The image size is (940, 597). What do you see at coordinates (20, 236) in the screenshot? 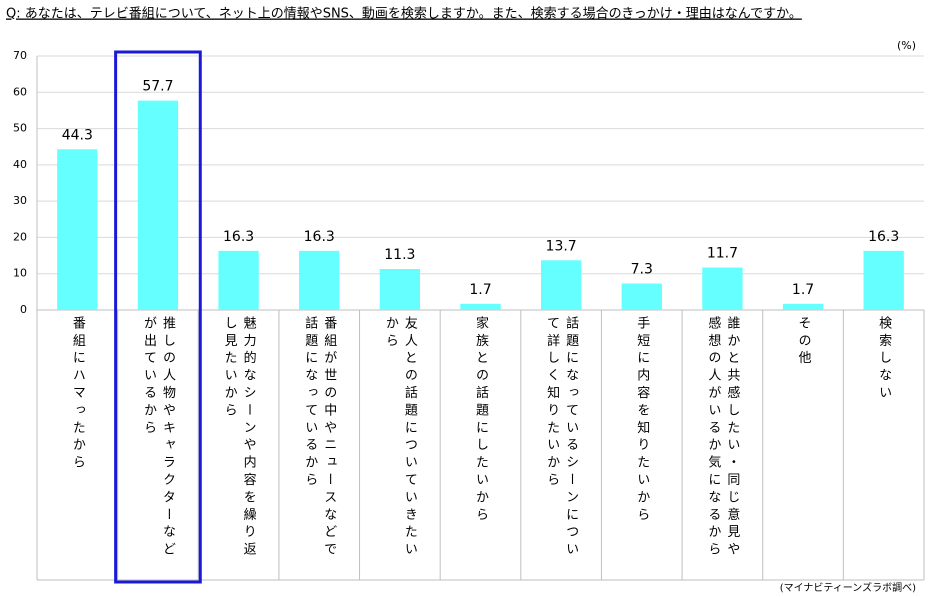
I see `y-tick-label: 20` at bounding box center [20, 236].